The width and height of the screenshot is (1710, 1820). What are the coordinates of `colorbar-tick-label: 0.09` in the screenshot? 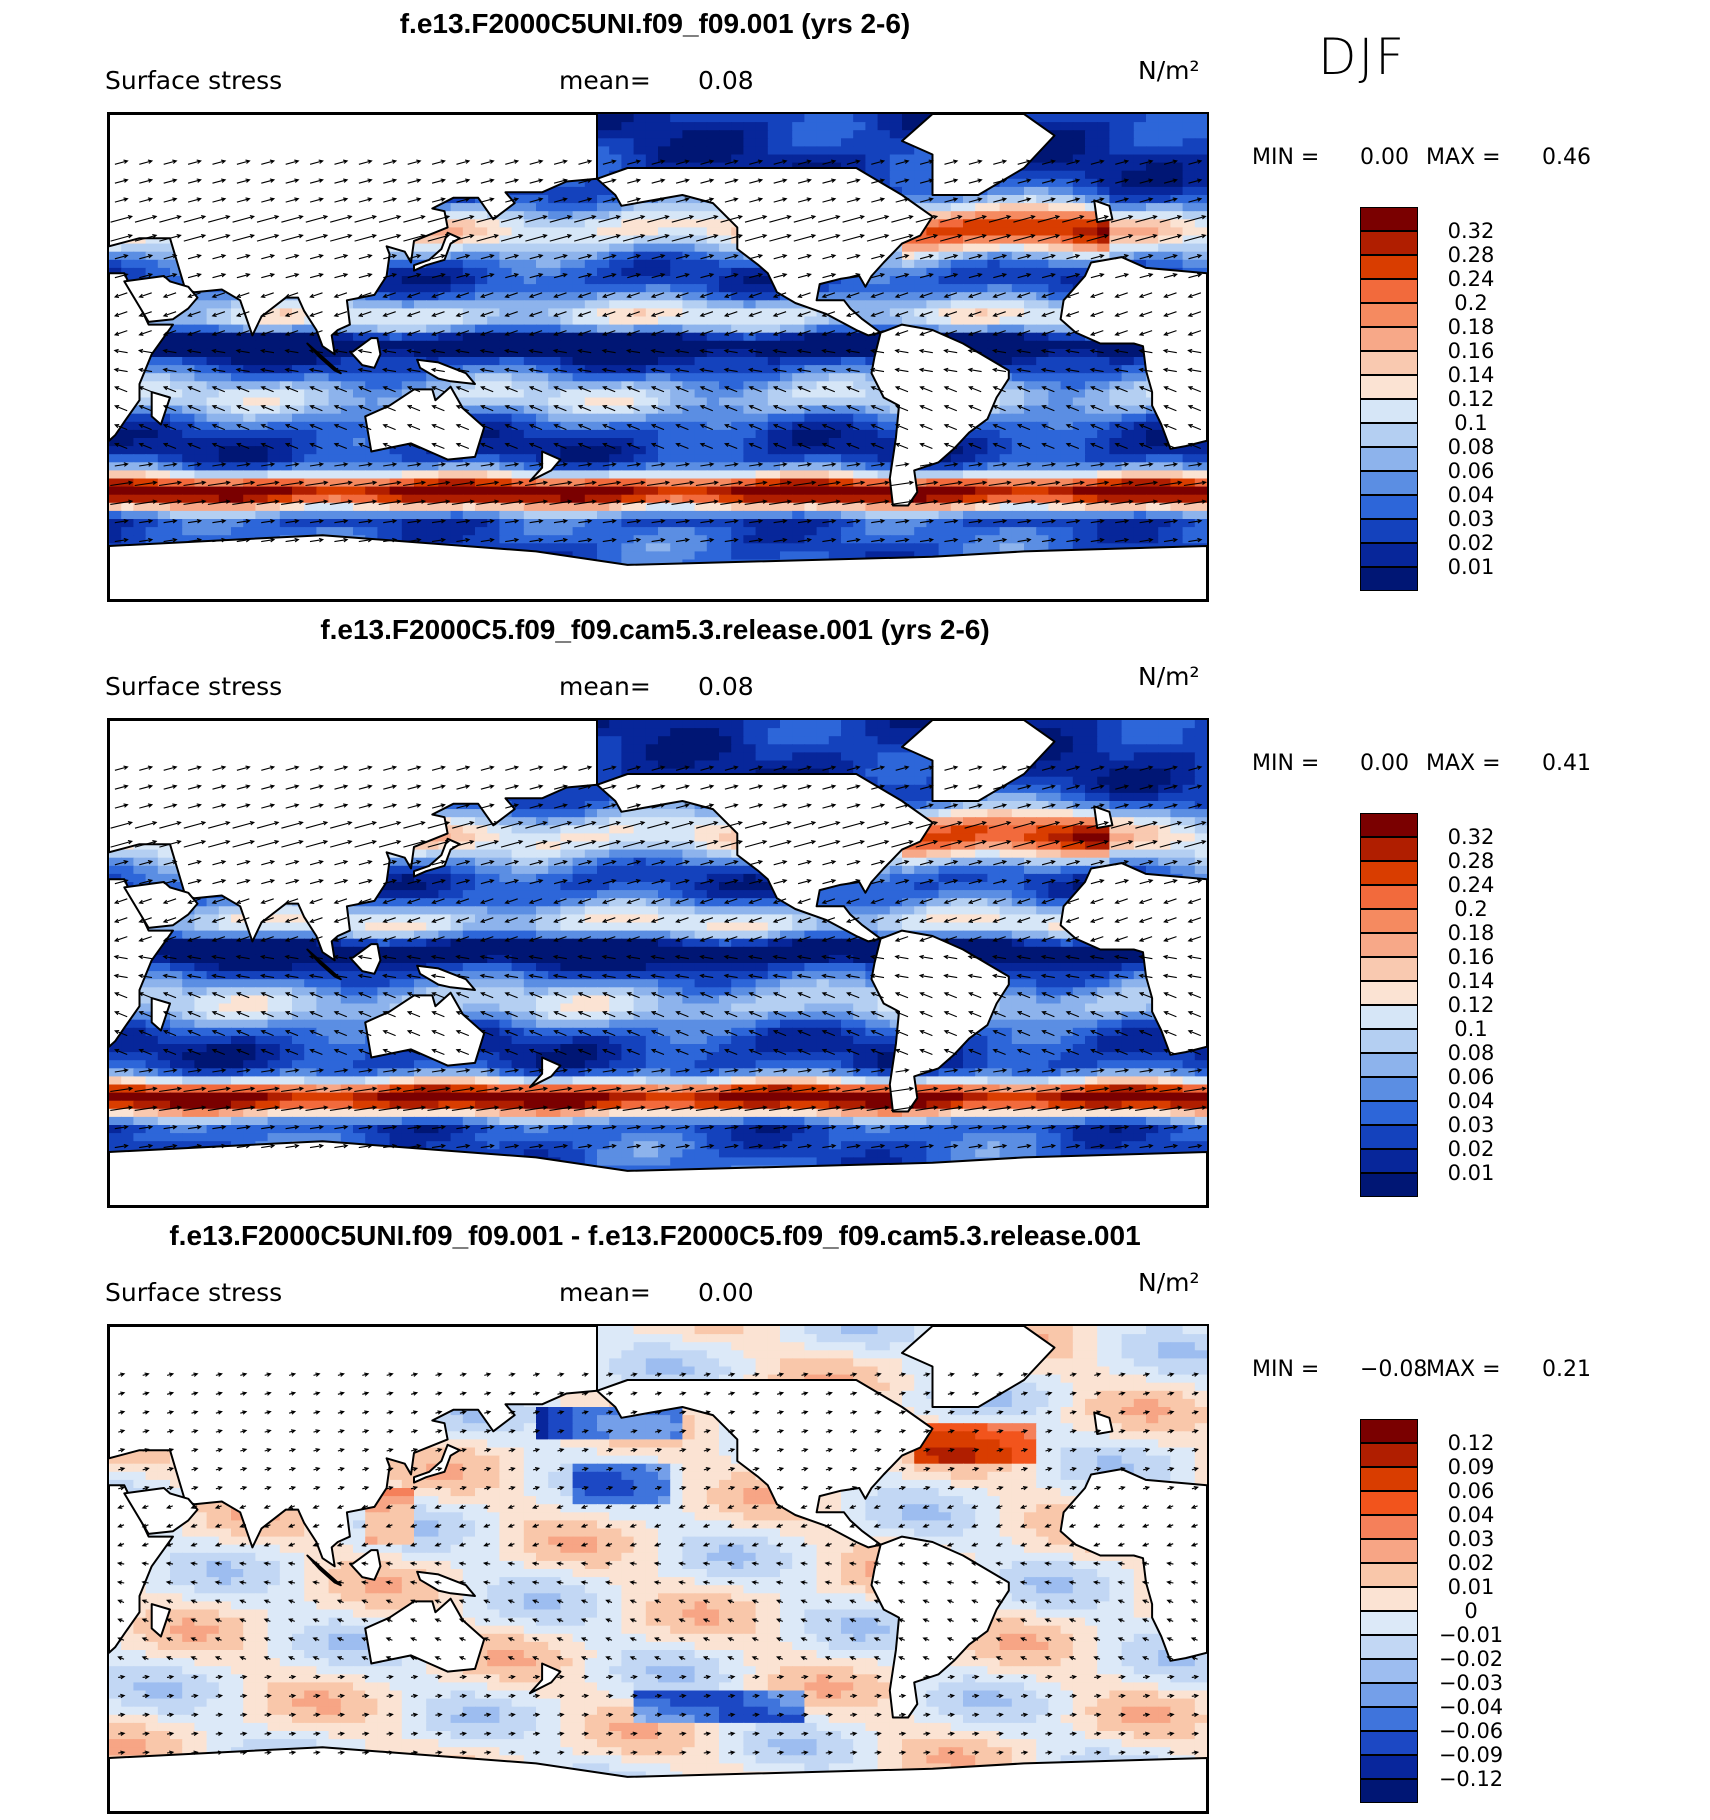 It's located at (1471, 1467).